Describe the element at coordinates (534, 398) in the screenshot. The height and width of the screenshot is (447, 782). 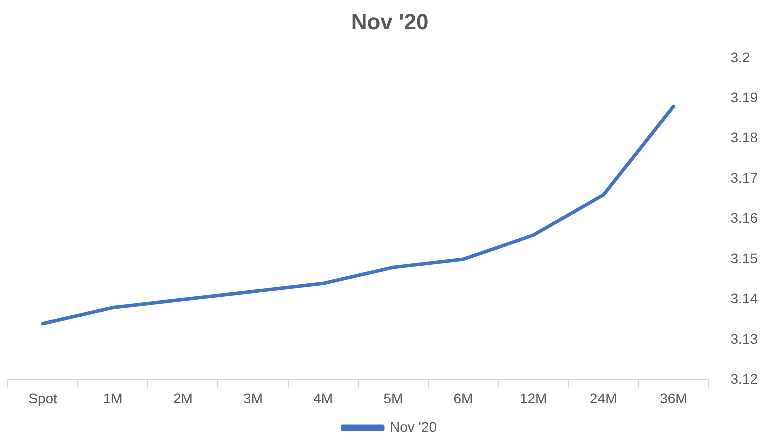
I see `x-tick-label: 12M` at that location.